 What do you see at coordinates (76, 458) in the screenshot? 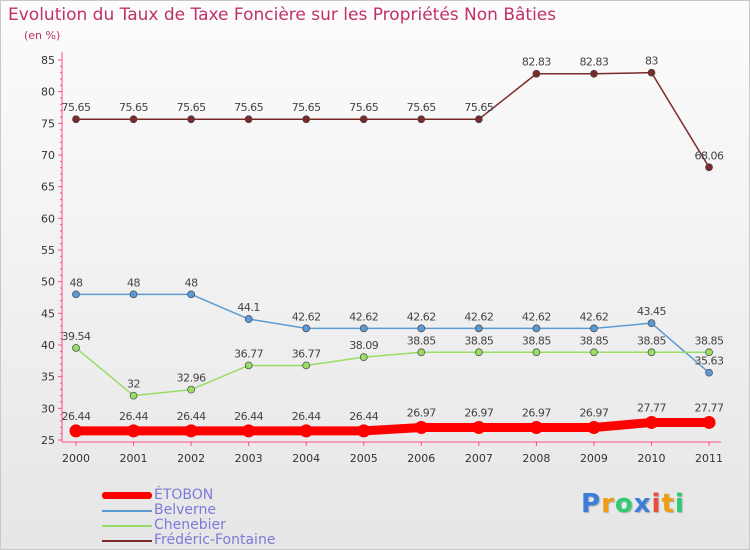
I see `x-tick-label: 2000` at bounding box center [76, 458].